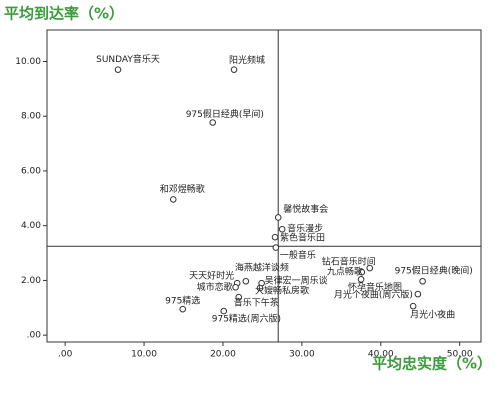 This screenshot has width=500, height=408. I want to click on point-label: SUNDAY音乐天, so click(128, 59).